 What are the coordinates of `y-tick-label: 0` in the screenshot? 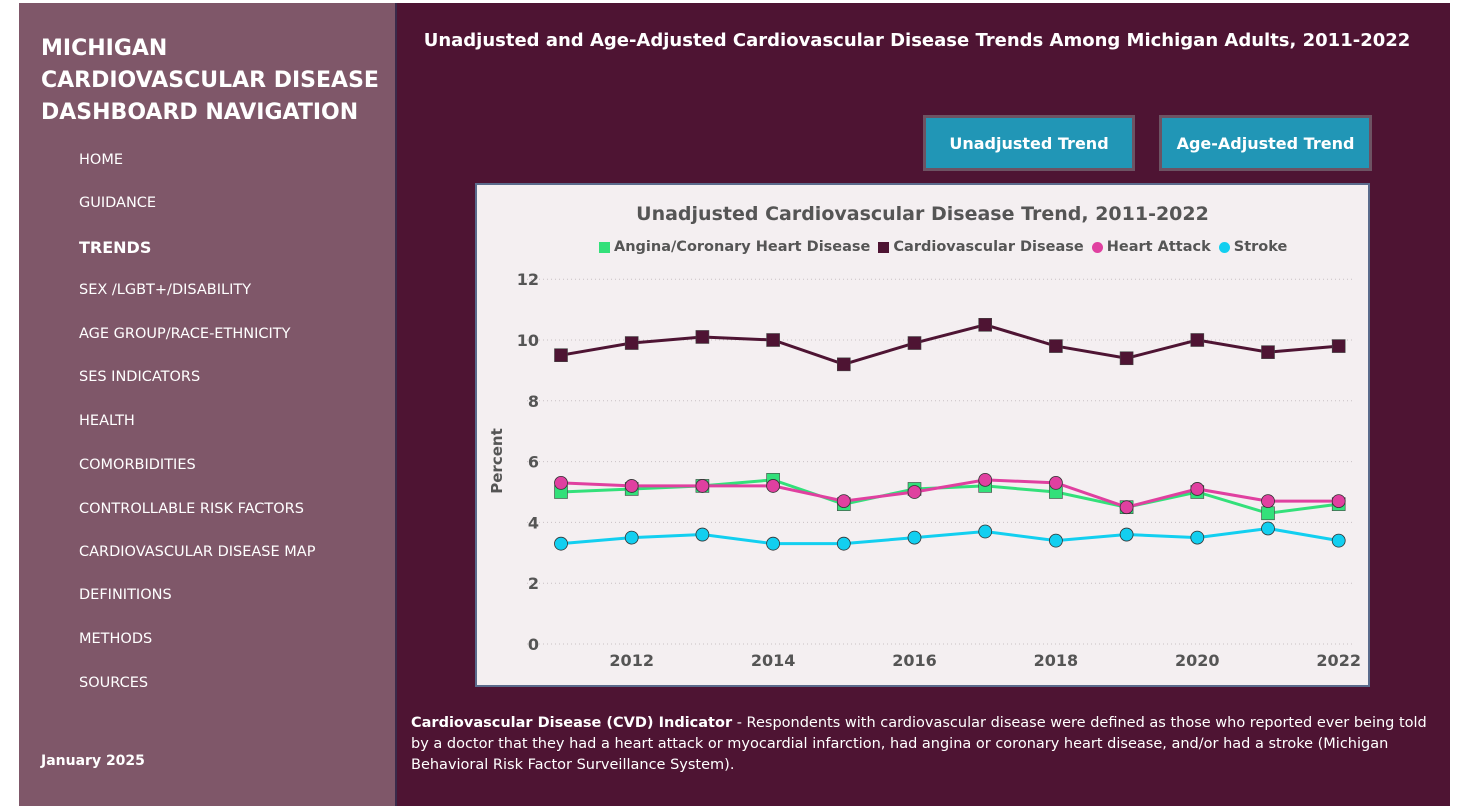 It's located at (533, 644).